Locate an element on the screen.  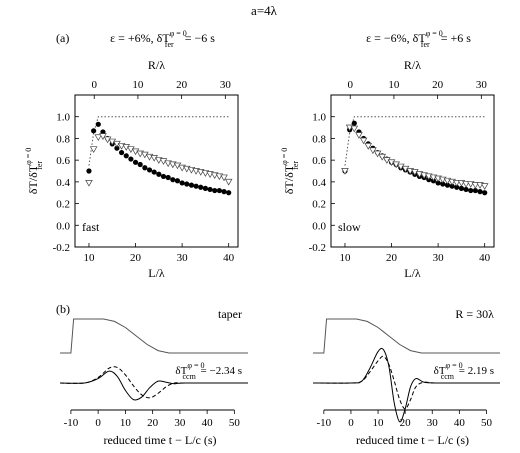
top-axis-label: R/λ is located at coordinates (412, 65).